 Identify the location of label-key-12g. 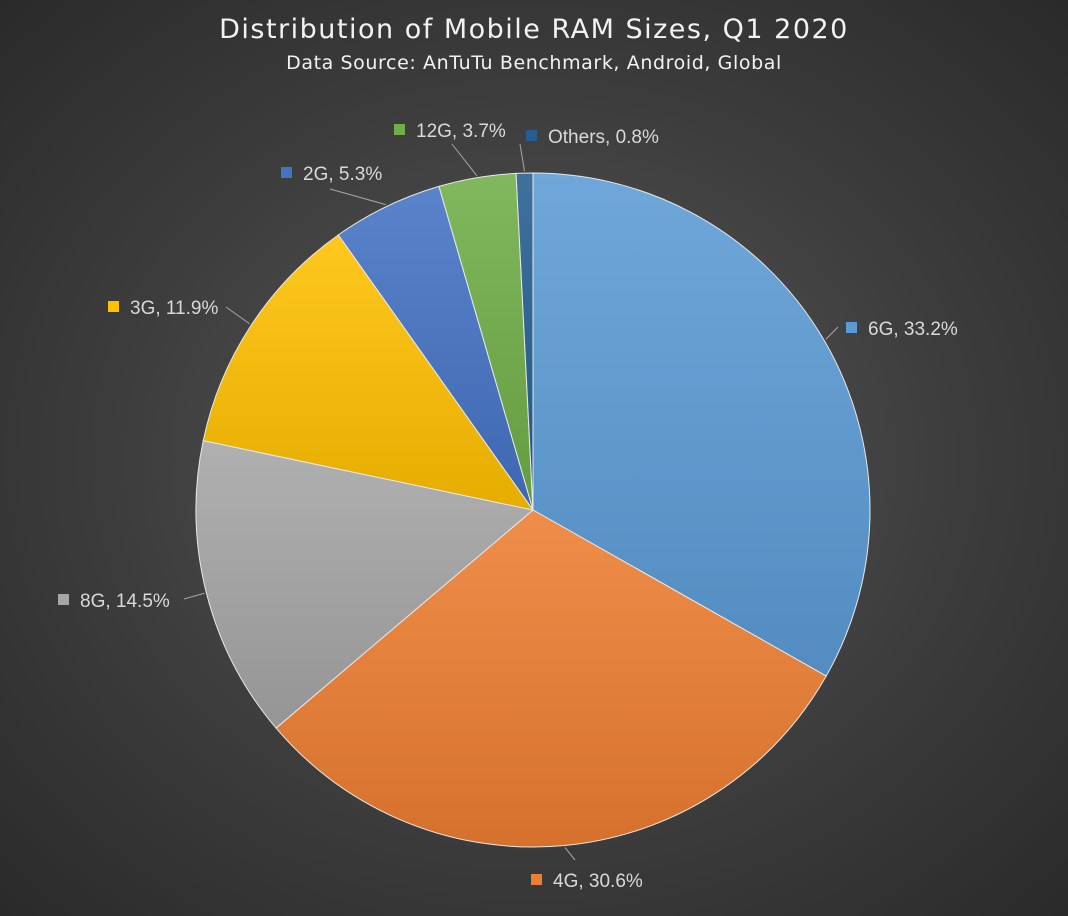
(399, 129).